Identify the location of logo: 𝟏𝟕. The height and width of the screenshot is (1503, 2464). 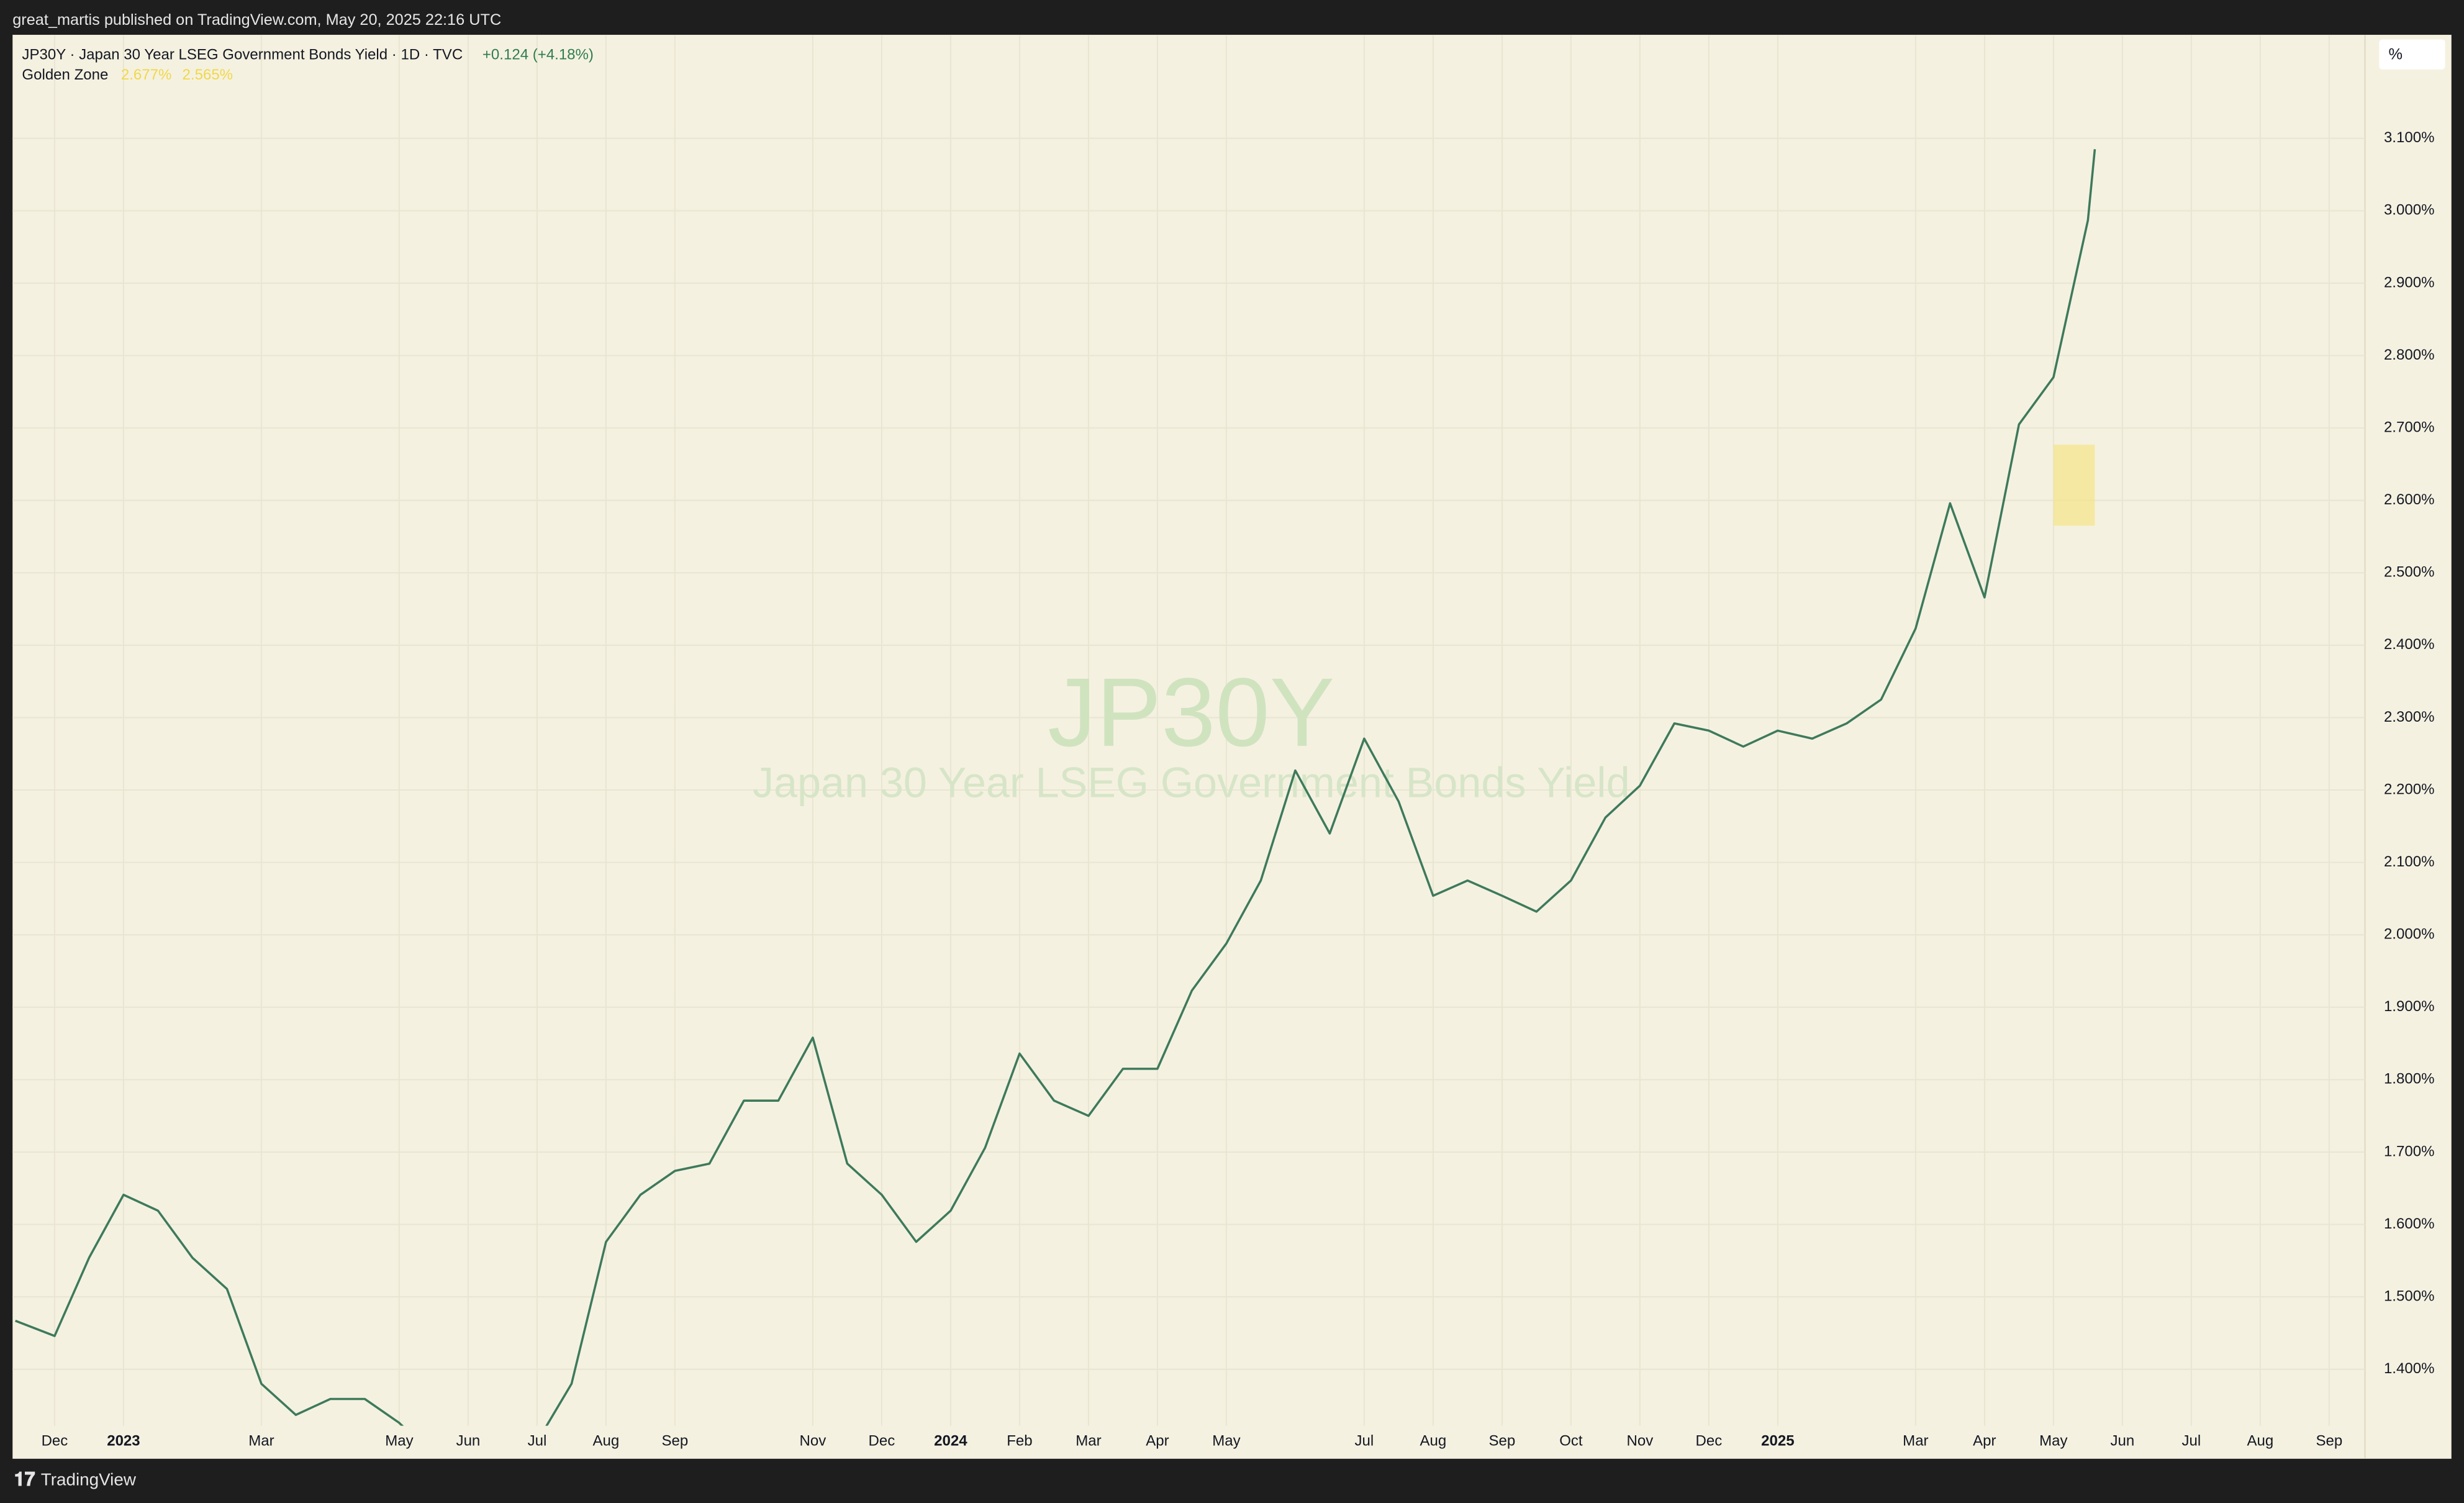
(24, 1479).